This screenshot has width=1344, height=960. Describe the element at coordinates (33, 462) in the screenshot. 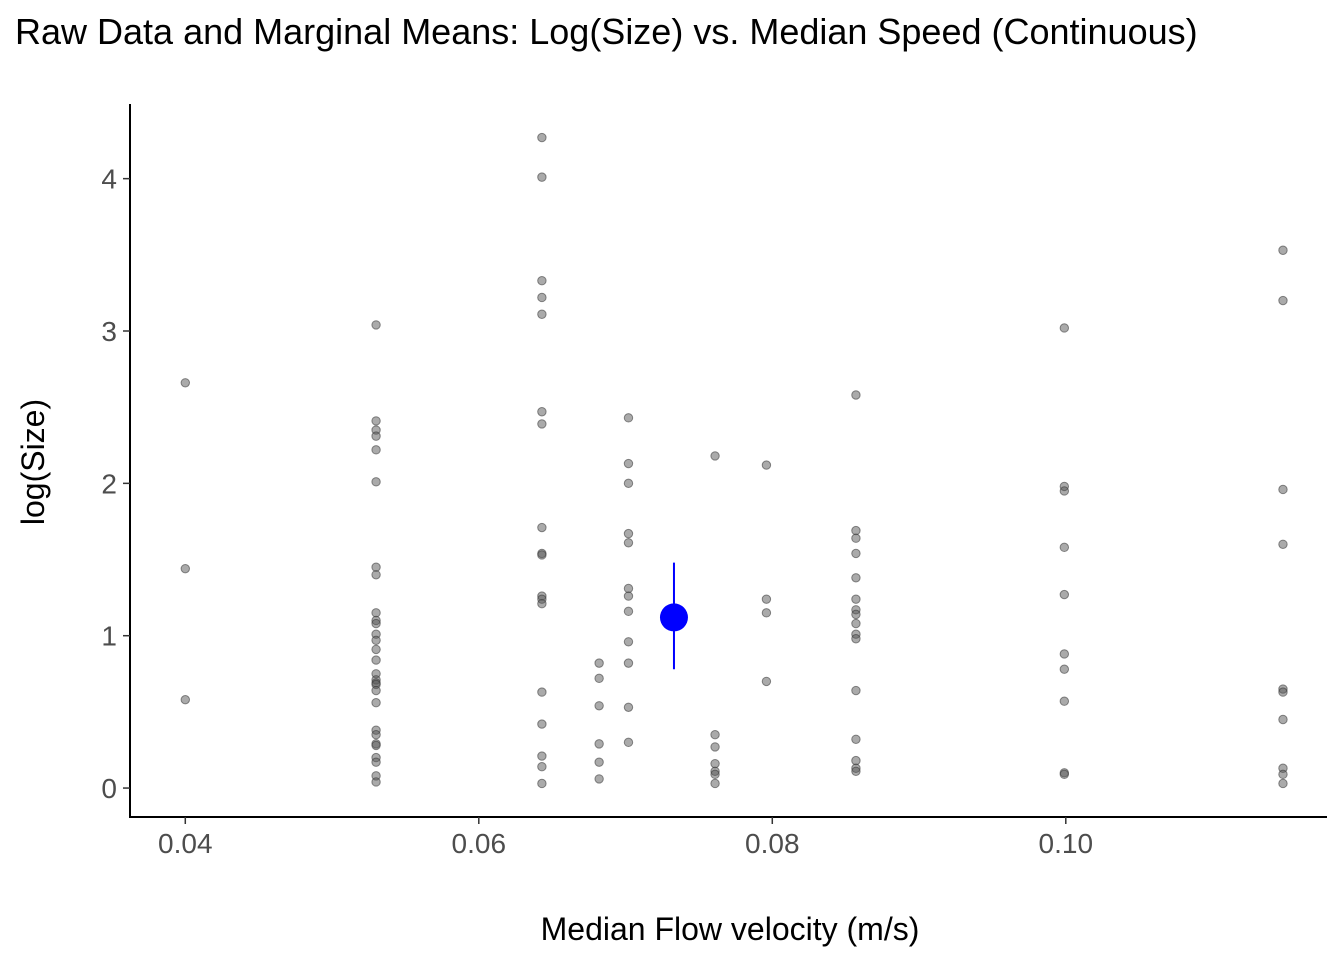

I see `y-axis-title: log(Size)` at that location.